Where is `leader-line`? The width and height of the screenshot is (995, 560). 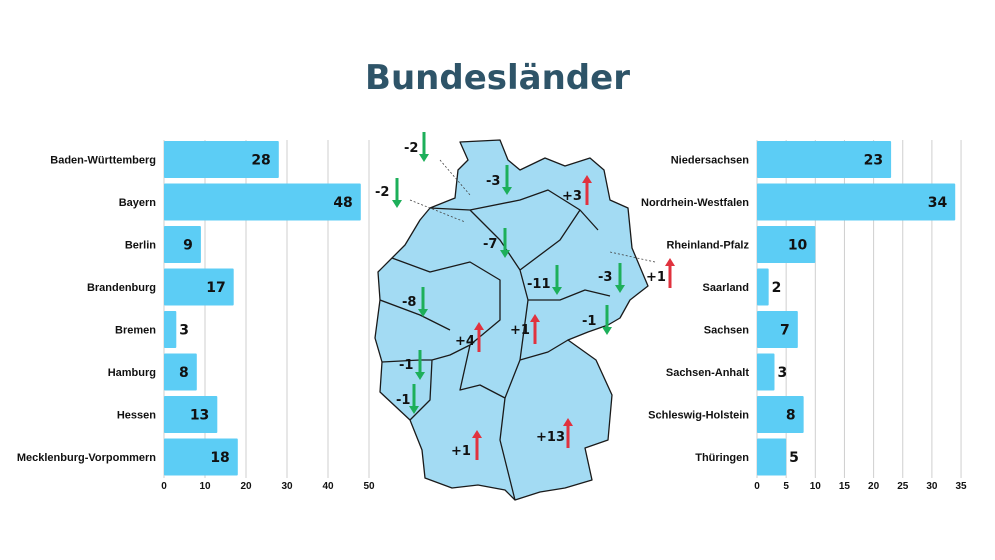 leader-line is located at coordinates (437, 211).